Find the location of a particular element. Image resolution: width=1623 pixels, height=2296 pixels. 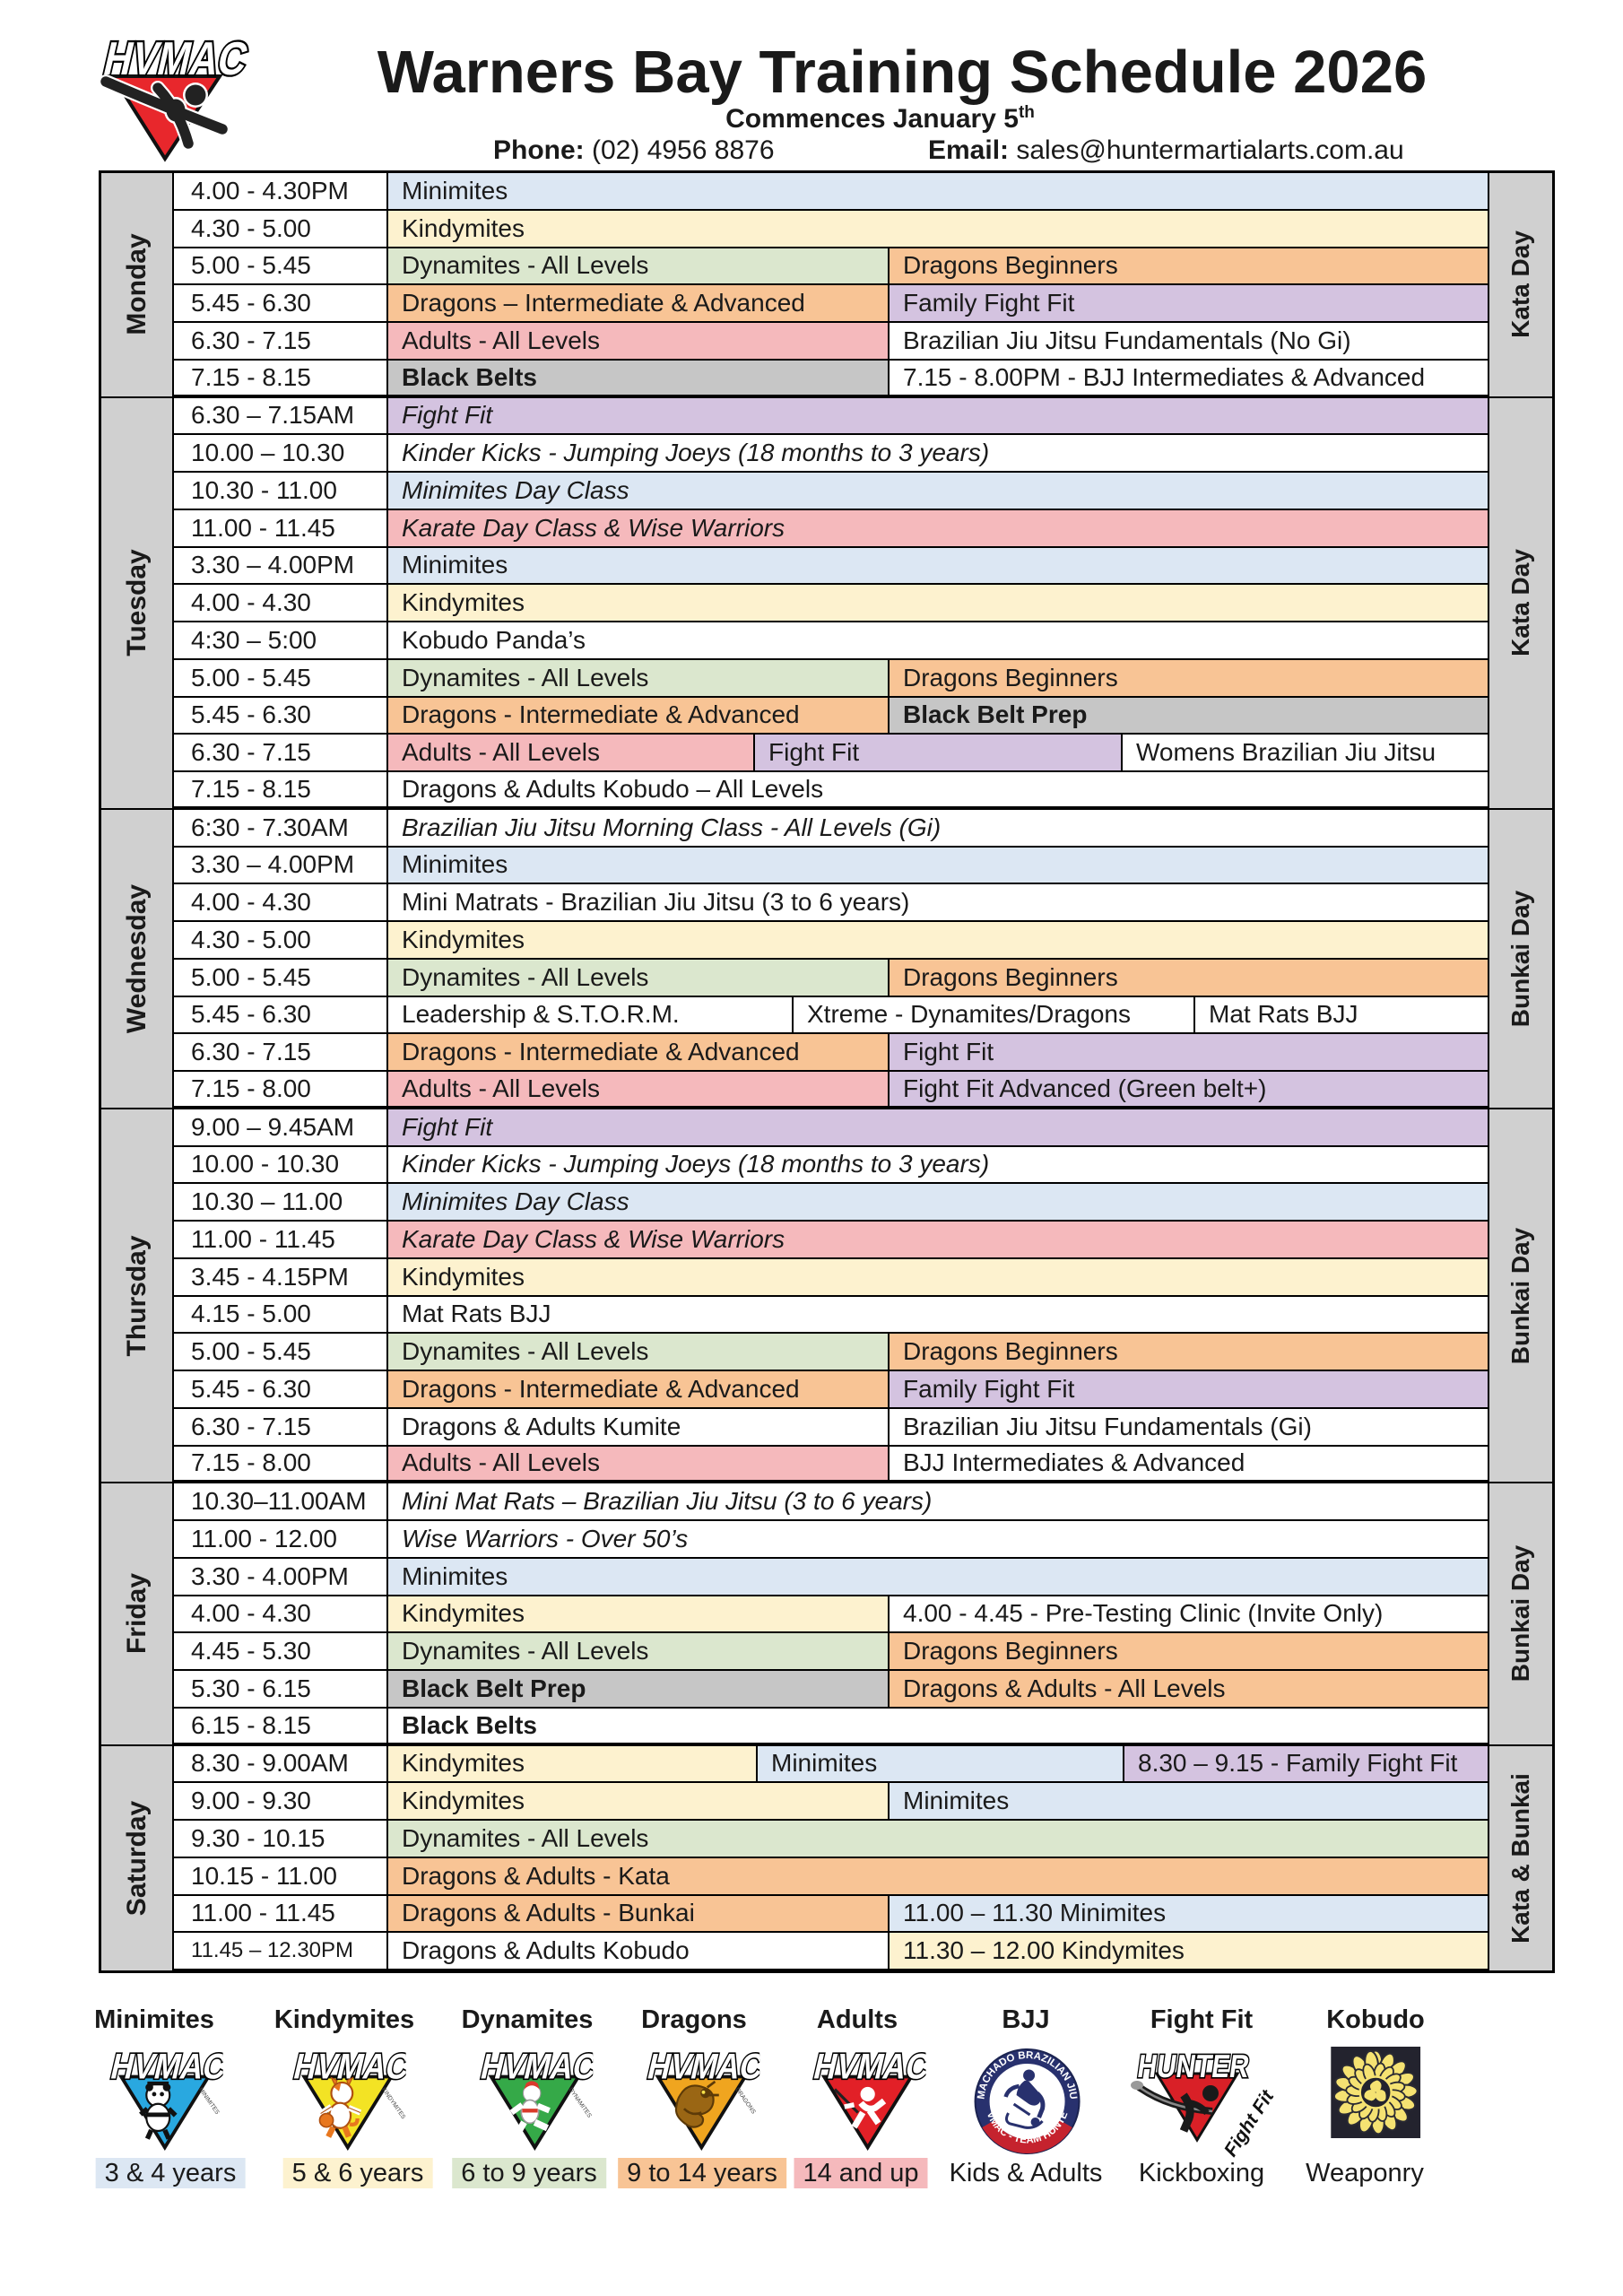

svg-text: DYNAMITES is located at coordinates (579, 2103).